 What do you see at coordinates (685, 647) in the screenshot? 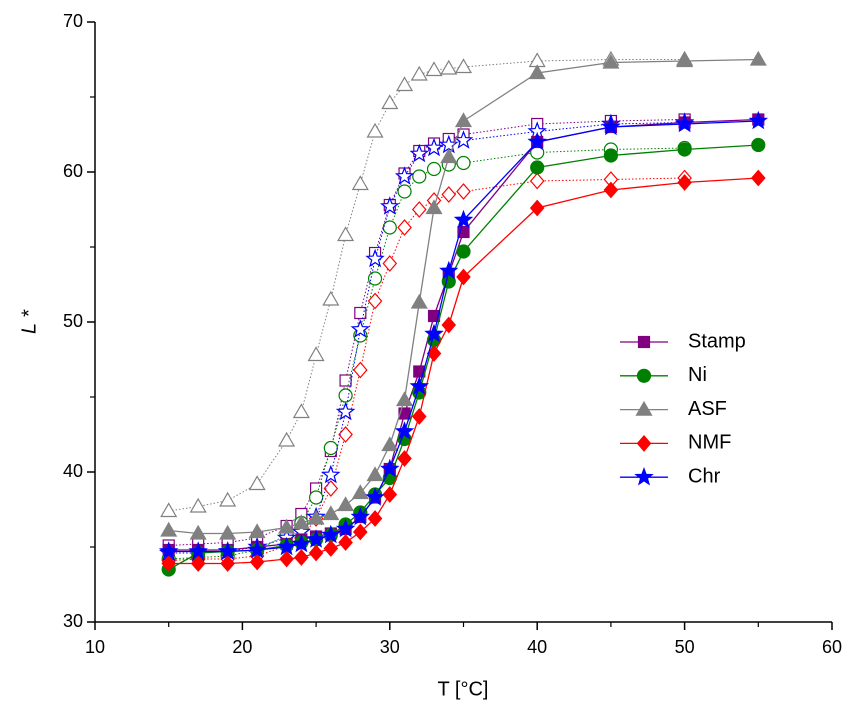
I see `x-tick-label: 50` at bounding box center [685, 647].